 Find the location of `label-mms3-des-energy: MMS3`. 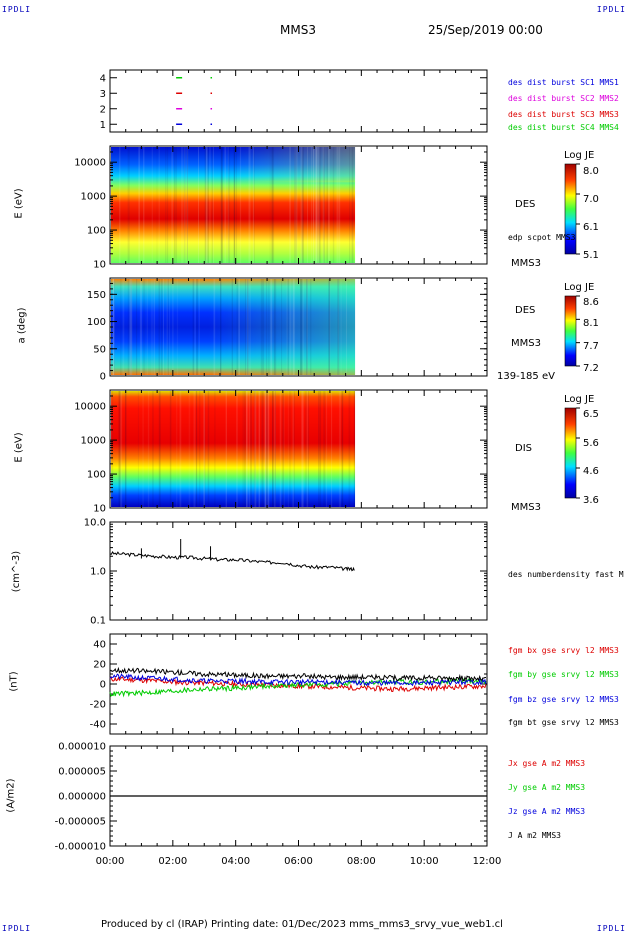

label-mms3-des-energy: MMS3 is located at coordinates (526, 263).